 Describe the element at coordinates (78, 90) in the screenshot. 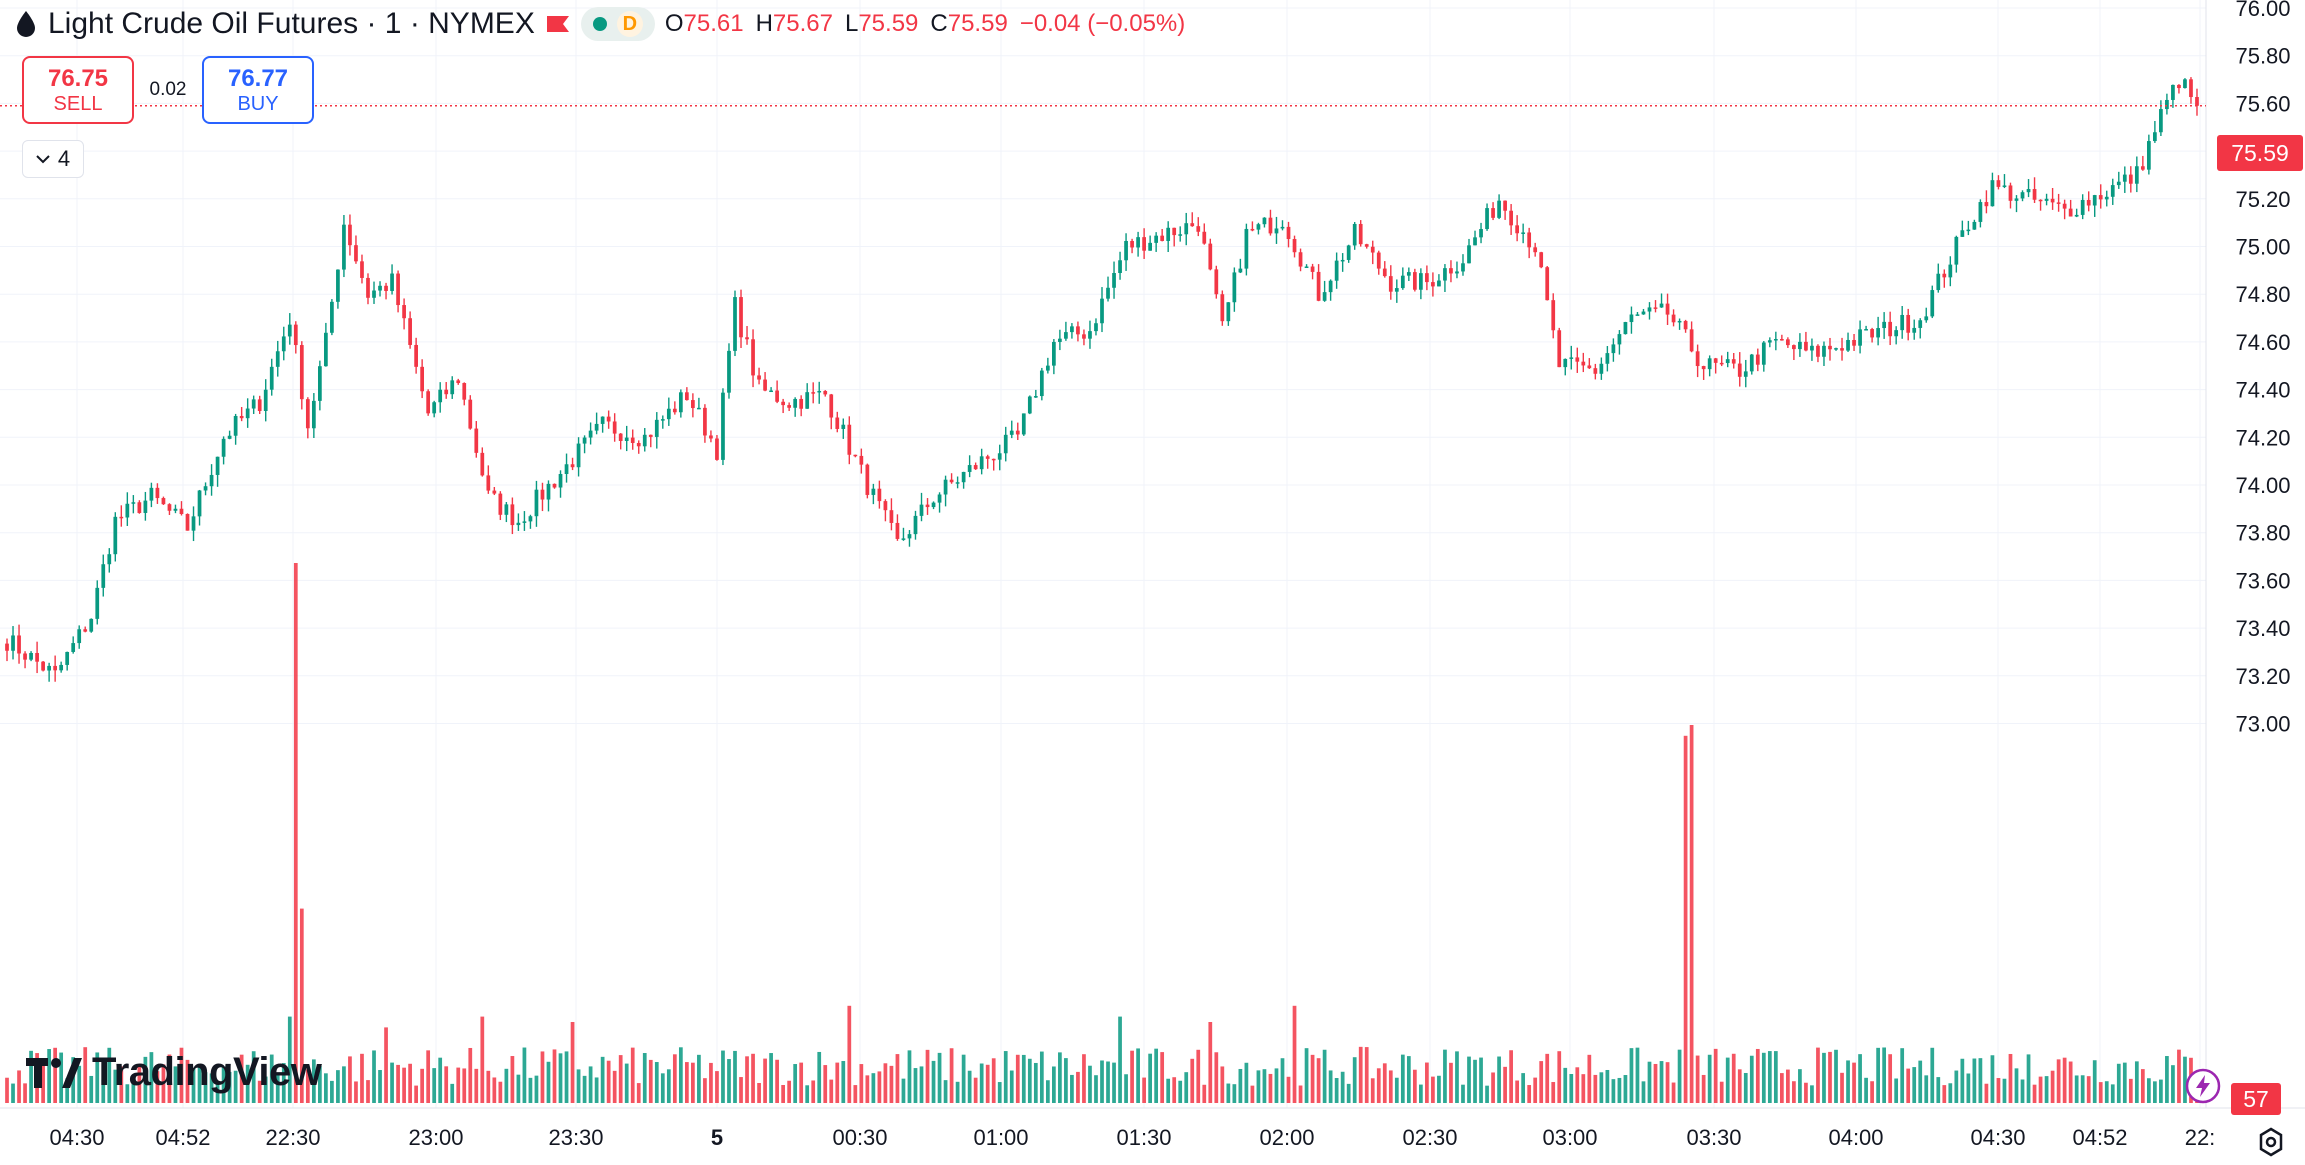

I see `sell-button: 76.75 SELL` at that location.